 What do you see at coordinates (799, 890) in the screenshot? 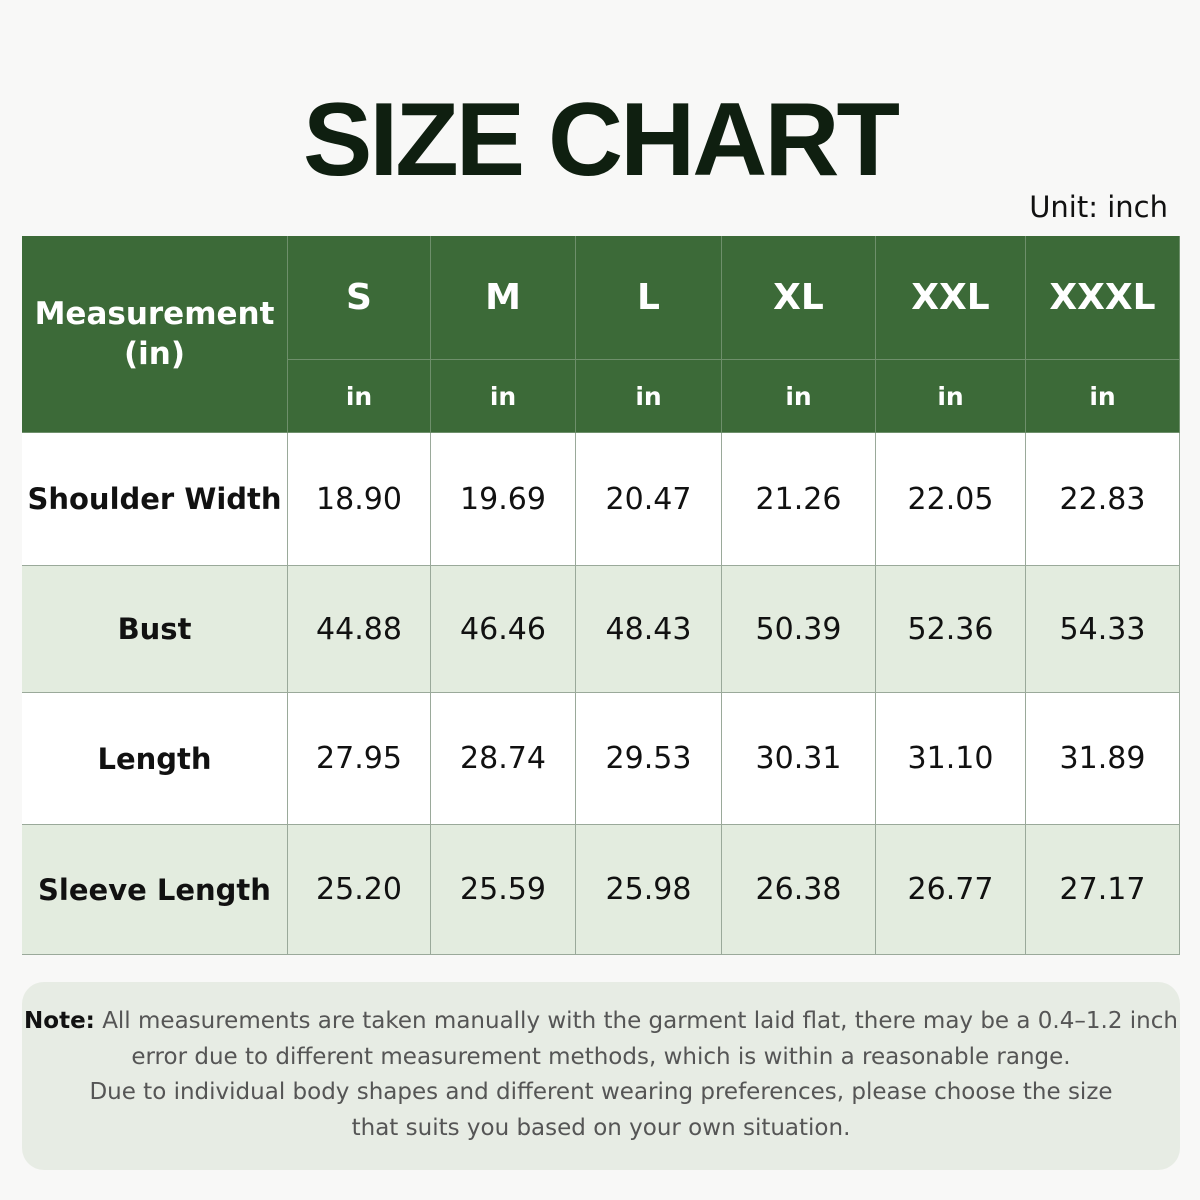
I see `value-cell: 26.38` at bounding box center [799, 890].